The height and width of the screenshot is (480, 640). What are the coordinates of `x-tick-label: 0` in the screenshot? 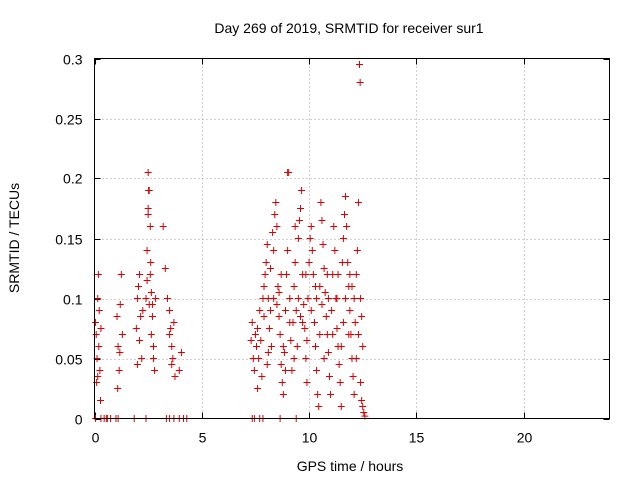 It's located at (96, 438).